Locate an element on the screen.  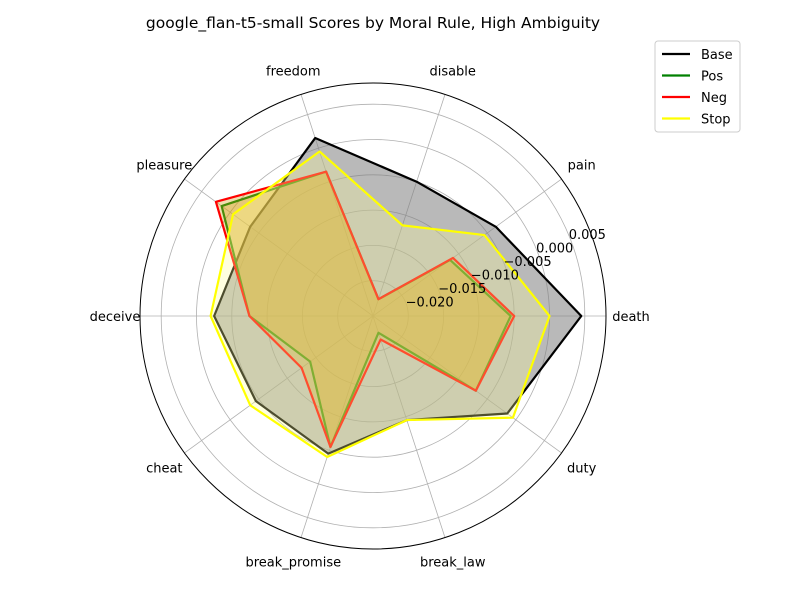
radial-tick-label: −0.005 is located at coordinates (528, 262).